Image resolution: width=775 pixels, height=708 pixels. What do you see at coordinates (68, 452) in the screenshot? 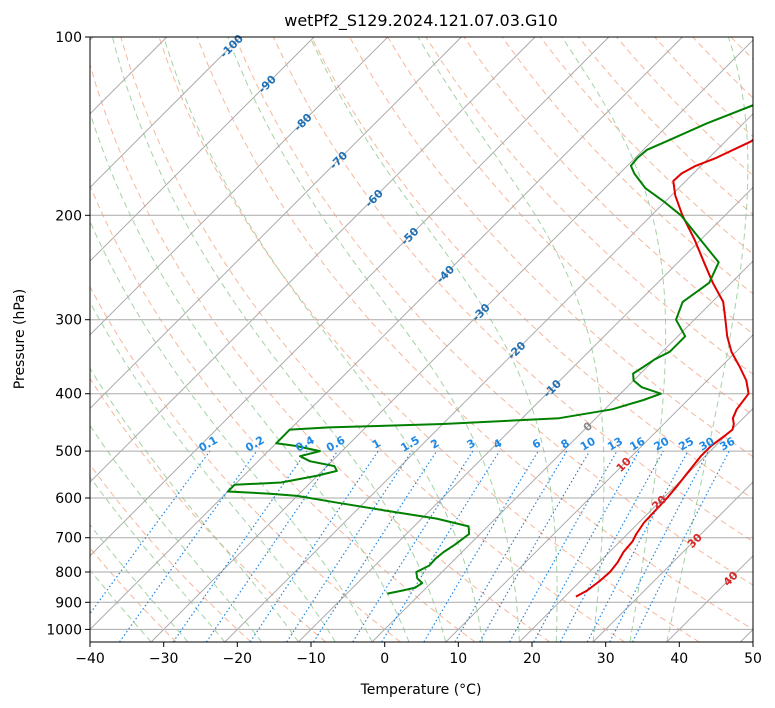
I see `y-tick-label: 500` at bounding box center [68, 452].